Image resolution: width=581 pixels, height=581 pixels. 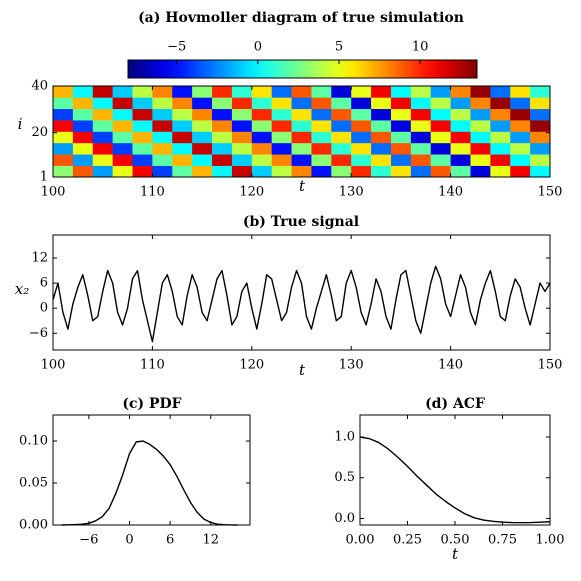 I want to click on y-tick-label: 0.10, so click(x=33, y=441).